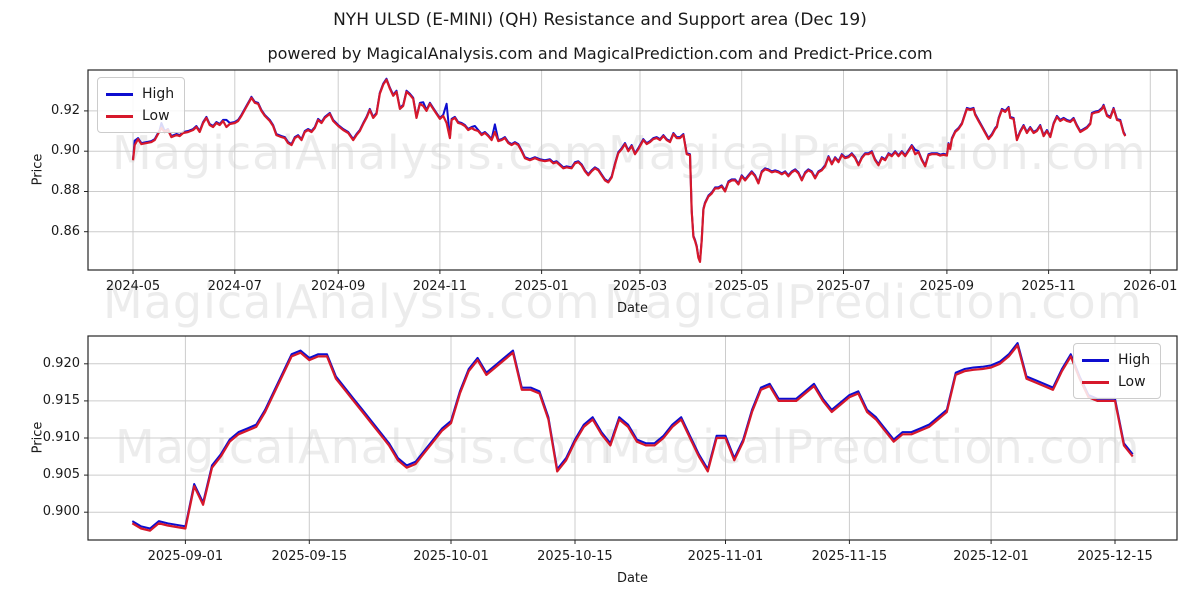 This screenshot has width=1200, height=600. Describe the element at coordinates (849, 556) in the screenshot. I see `x-tick-label: 2025-11-15` at that location.